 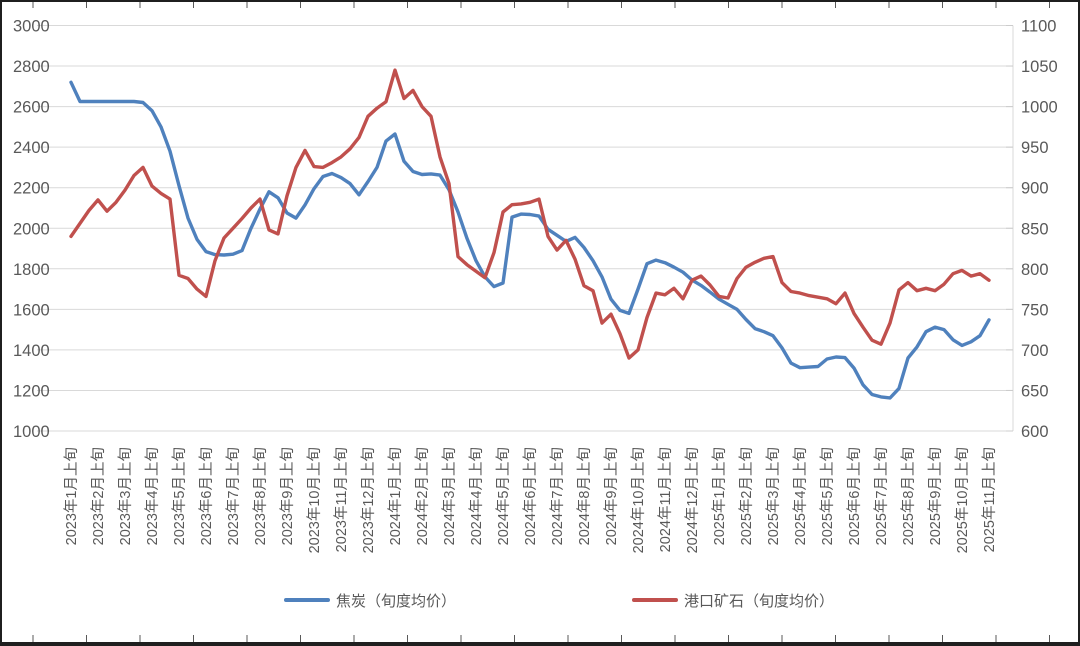 What do you see at coordinates (152, 496) in the screenshot?
I see `svg-text: 2023年4月上旬` at bounding box center [152, 496].